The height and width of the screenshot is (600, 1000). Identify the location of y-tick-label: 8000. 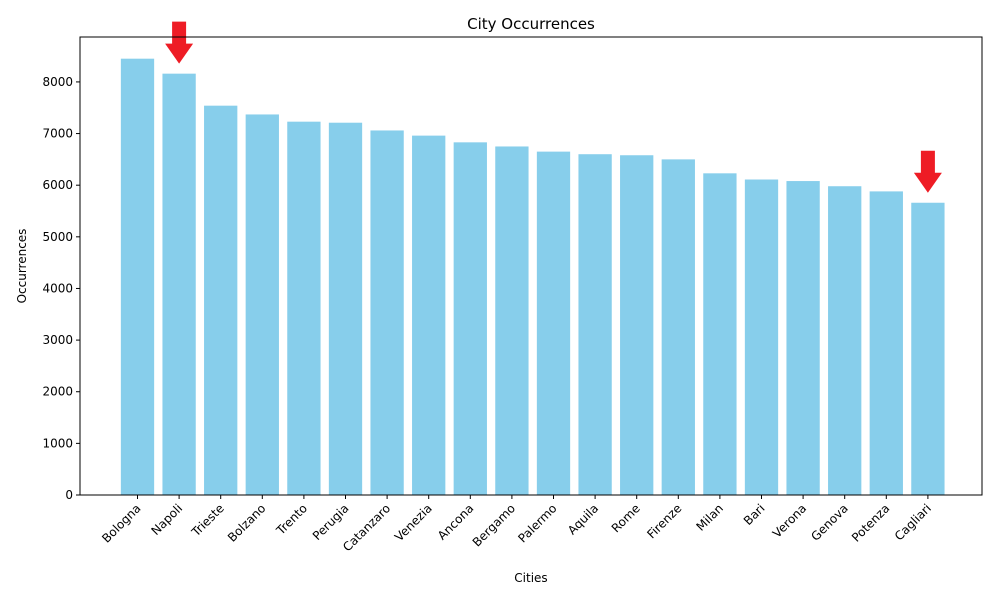
(57, 82).